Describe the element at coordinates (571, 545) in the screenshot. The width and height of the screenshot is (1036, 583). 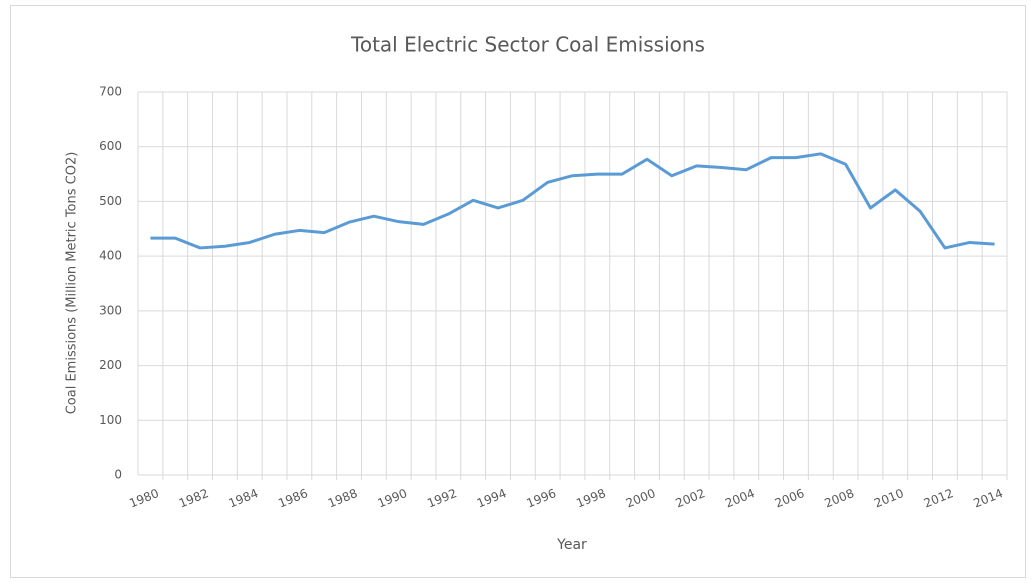
I see `x-axis-label: Year` at that location.